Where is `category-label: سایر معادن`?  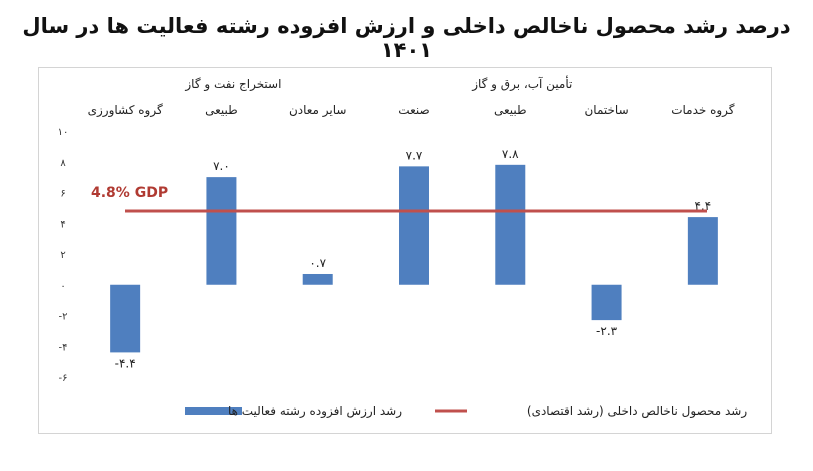 category-label: سایر معادن is located at coordinates (318, 110).